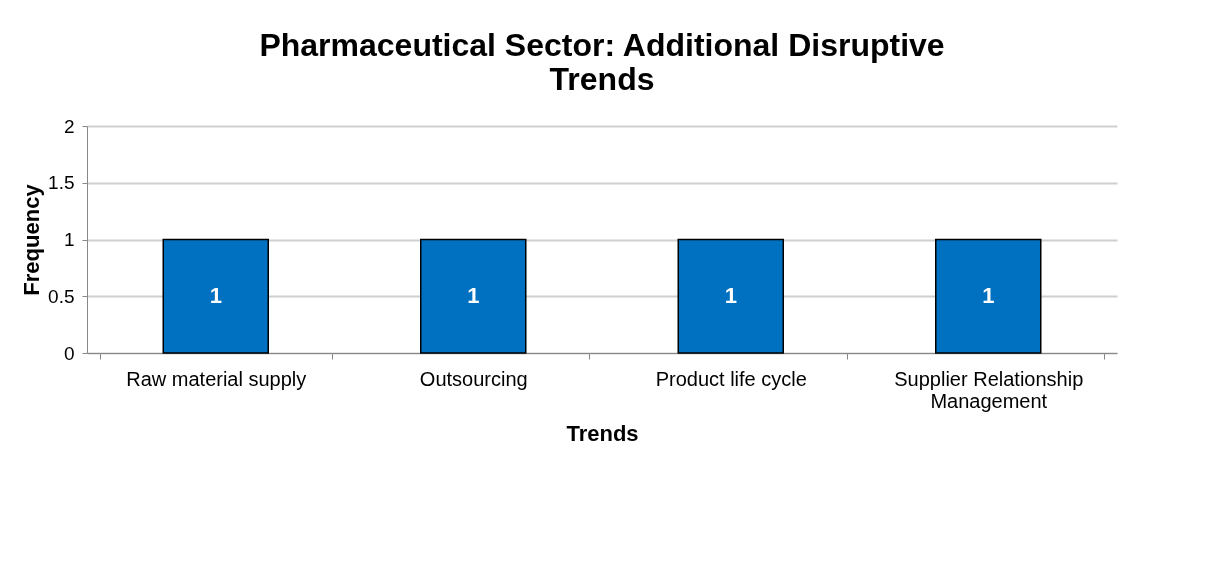 The height and width of the screenshot is (566, 1211). What do you see at coordinates (216, 378) in the screenshot?
I see `x-tick-label: Raw material supply` at bounding box center [216, 378].